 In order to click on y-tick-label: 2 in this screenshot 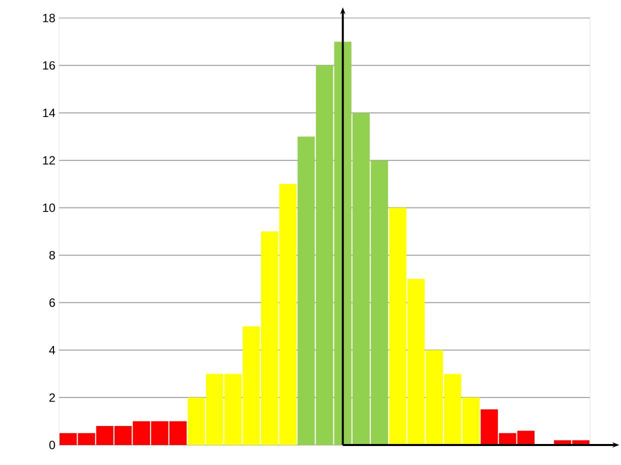, I will do `click(52, 397)`.